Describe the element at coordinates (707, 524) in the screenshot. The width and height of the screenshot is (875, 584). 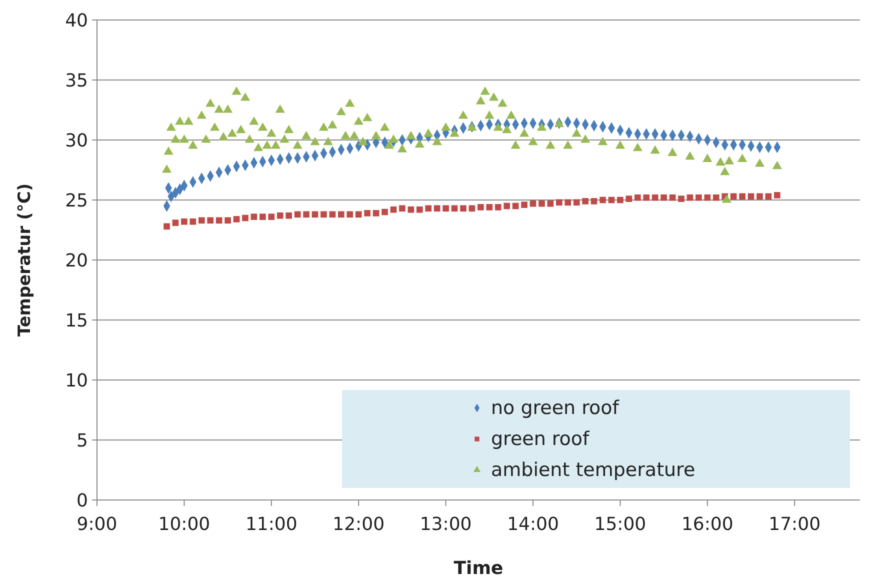
I see `x-tick-label: 16:00` at that location.